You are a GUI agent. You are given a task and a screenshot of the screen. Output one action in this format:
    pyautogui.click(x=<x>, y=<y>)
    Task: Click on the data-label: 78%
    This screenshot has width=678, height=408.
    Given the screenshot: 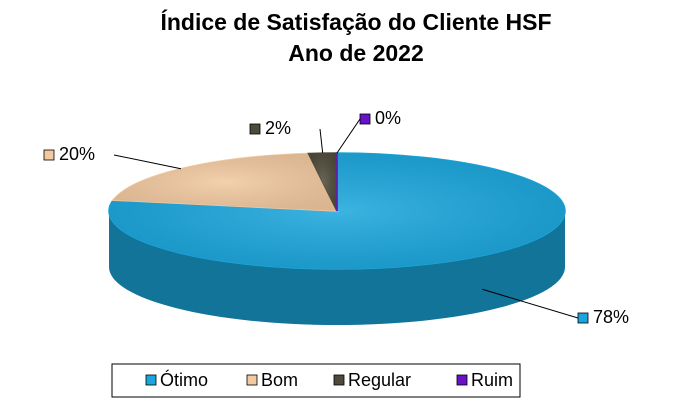 What is the action you would take?
    pyautogui.click(x=611, y=317)
    